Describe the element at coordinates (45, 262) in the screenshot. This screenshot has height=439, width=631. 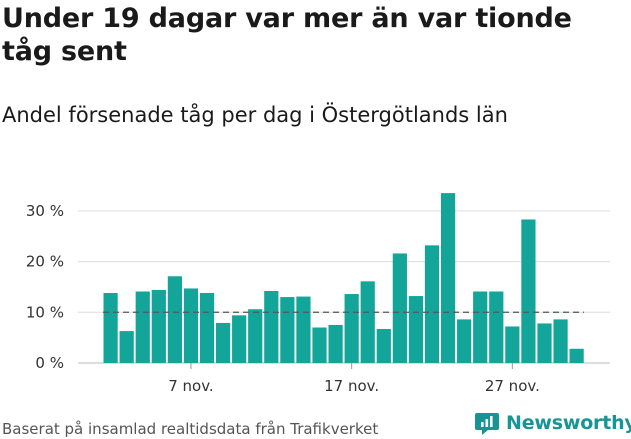
I see `y-tick-label: 20 %` at that location.